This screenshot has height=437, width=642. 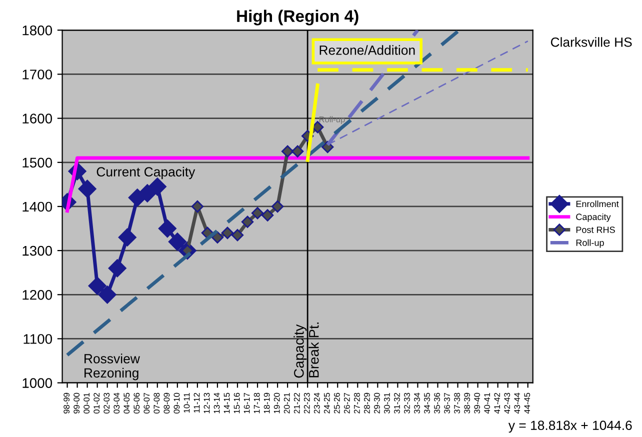 I want to click on x-tick-label: 25-26, so click(x=337, y=403).